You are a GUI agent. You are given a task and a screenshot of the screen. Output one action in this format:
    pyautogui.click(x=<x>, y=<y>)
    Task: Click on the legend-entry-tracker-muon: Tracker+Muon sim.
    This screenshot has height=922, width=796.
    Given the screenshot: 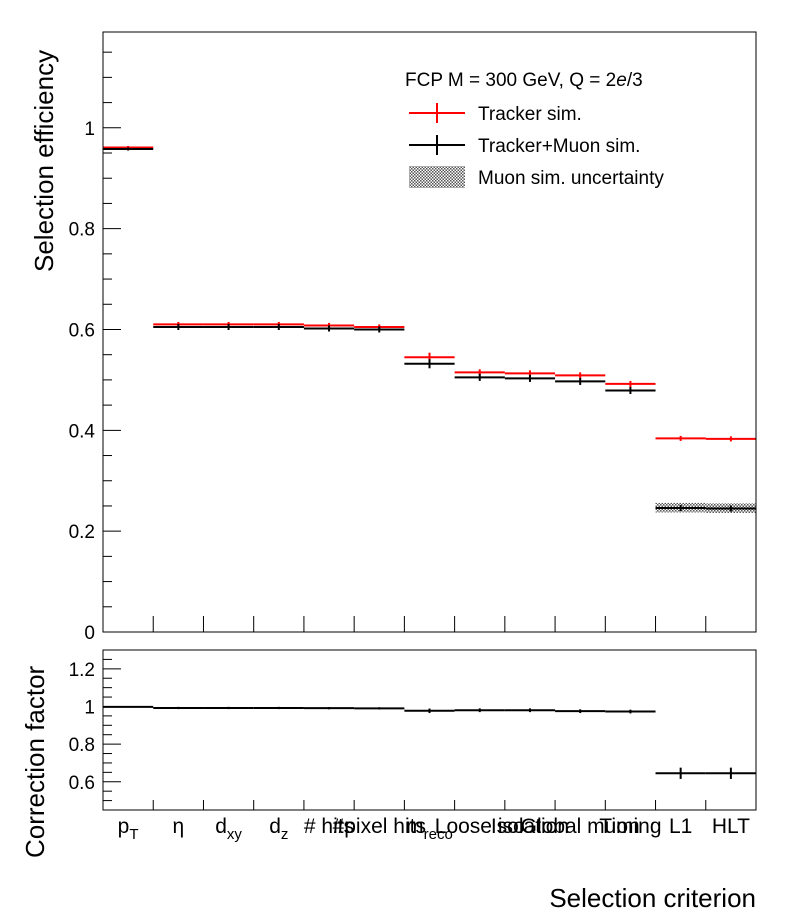 What is the action you would take?
    pyautogui.click(x=524, y=146)
    